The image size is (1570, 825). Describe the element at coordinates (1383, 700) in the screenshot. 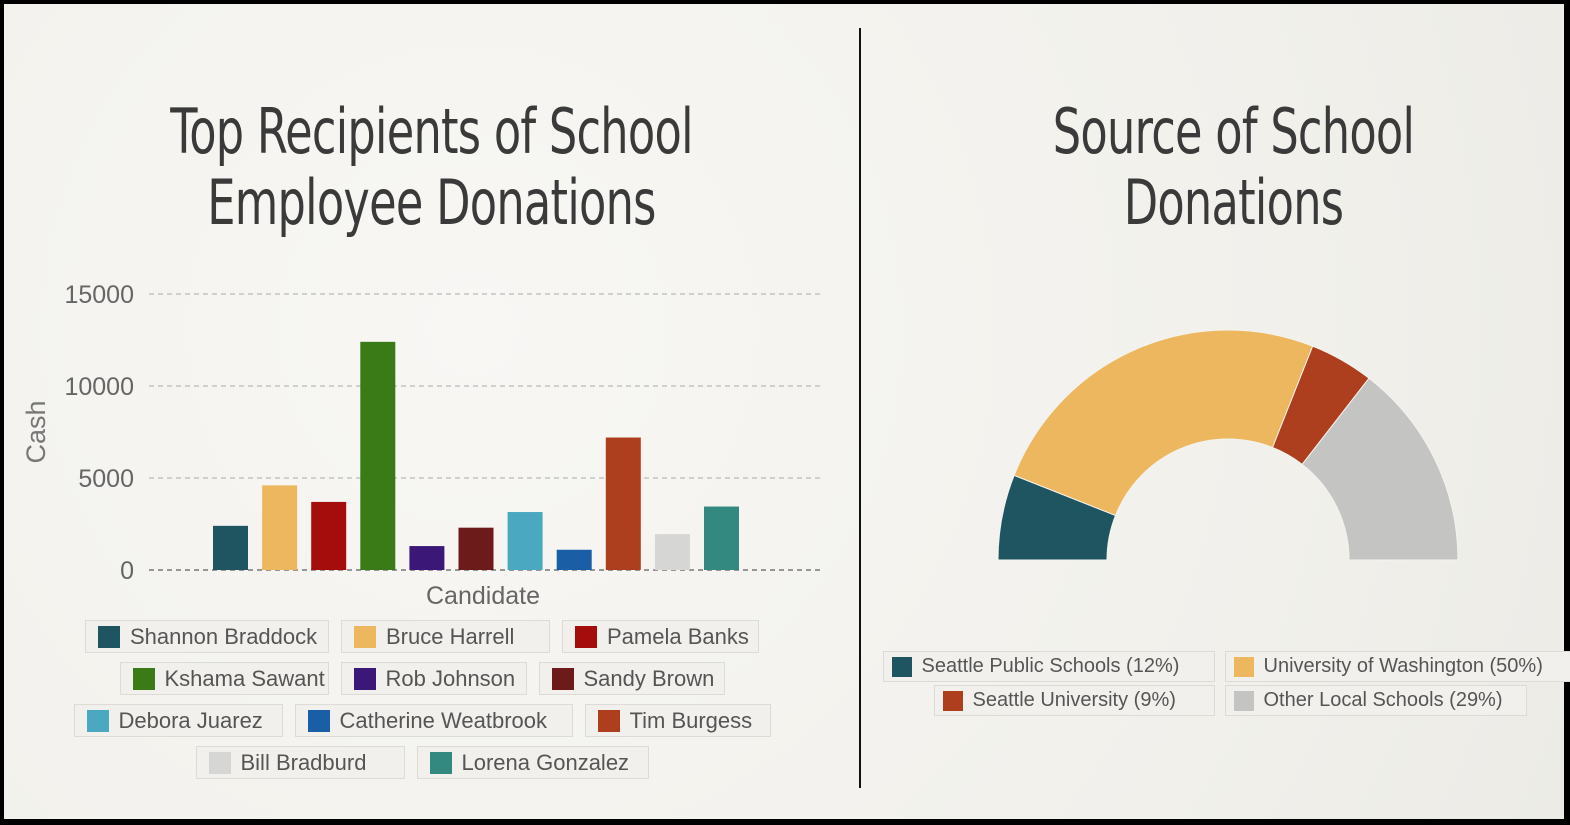

I see `legend-label: Other Local Schools (29%)` at that location.